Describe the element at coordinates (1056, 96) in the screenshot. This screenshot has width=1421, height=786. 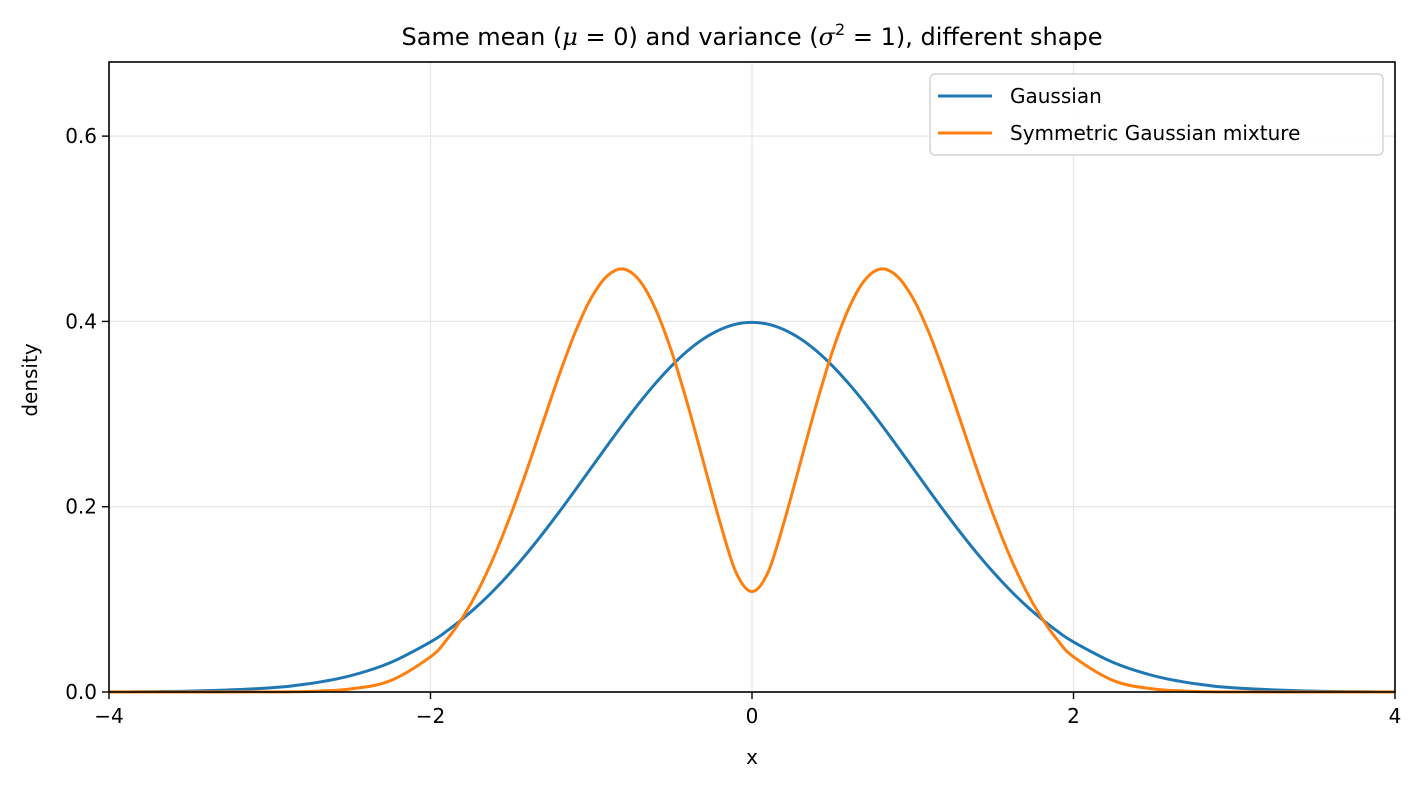
I see `legend-label-gaussian: Gaussian` at that location.